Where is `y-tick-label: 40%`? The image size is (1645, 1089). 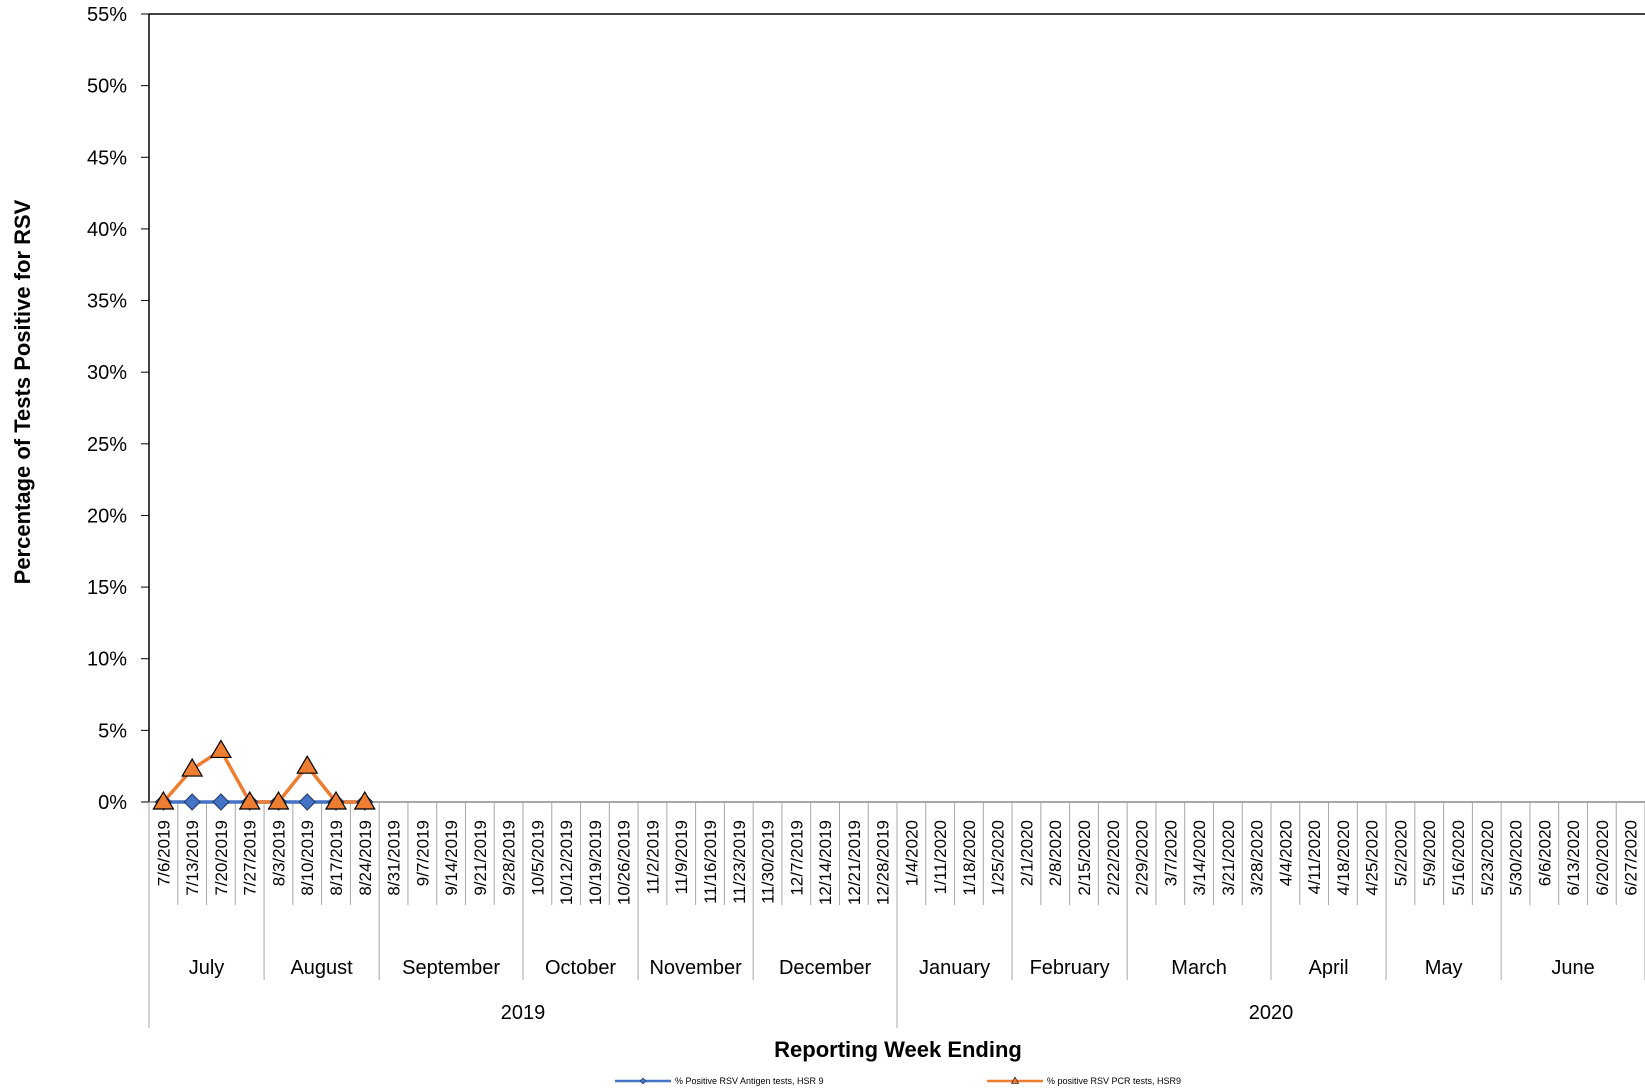
y-tick-label: 40% is located at coordinates (107, 230).